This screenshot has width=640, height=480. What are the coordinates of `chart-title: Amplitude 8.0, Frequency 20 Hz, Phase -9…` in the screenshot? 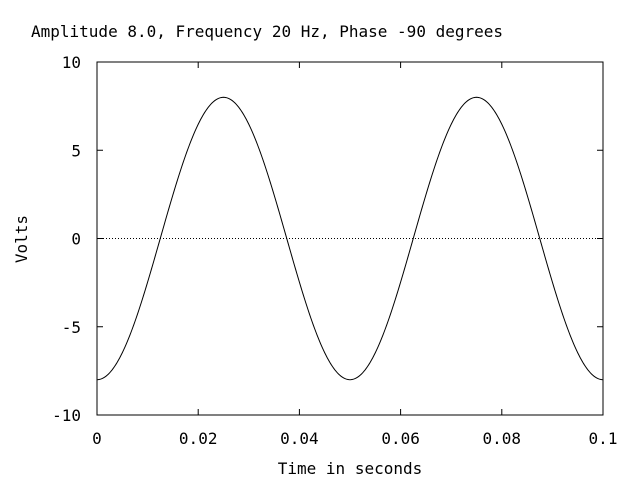 It's located at (267, 31).